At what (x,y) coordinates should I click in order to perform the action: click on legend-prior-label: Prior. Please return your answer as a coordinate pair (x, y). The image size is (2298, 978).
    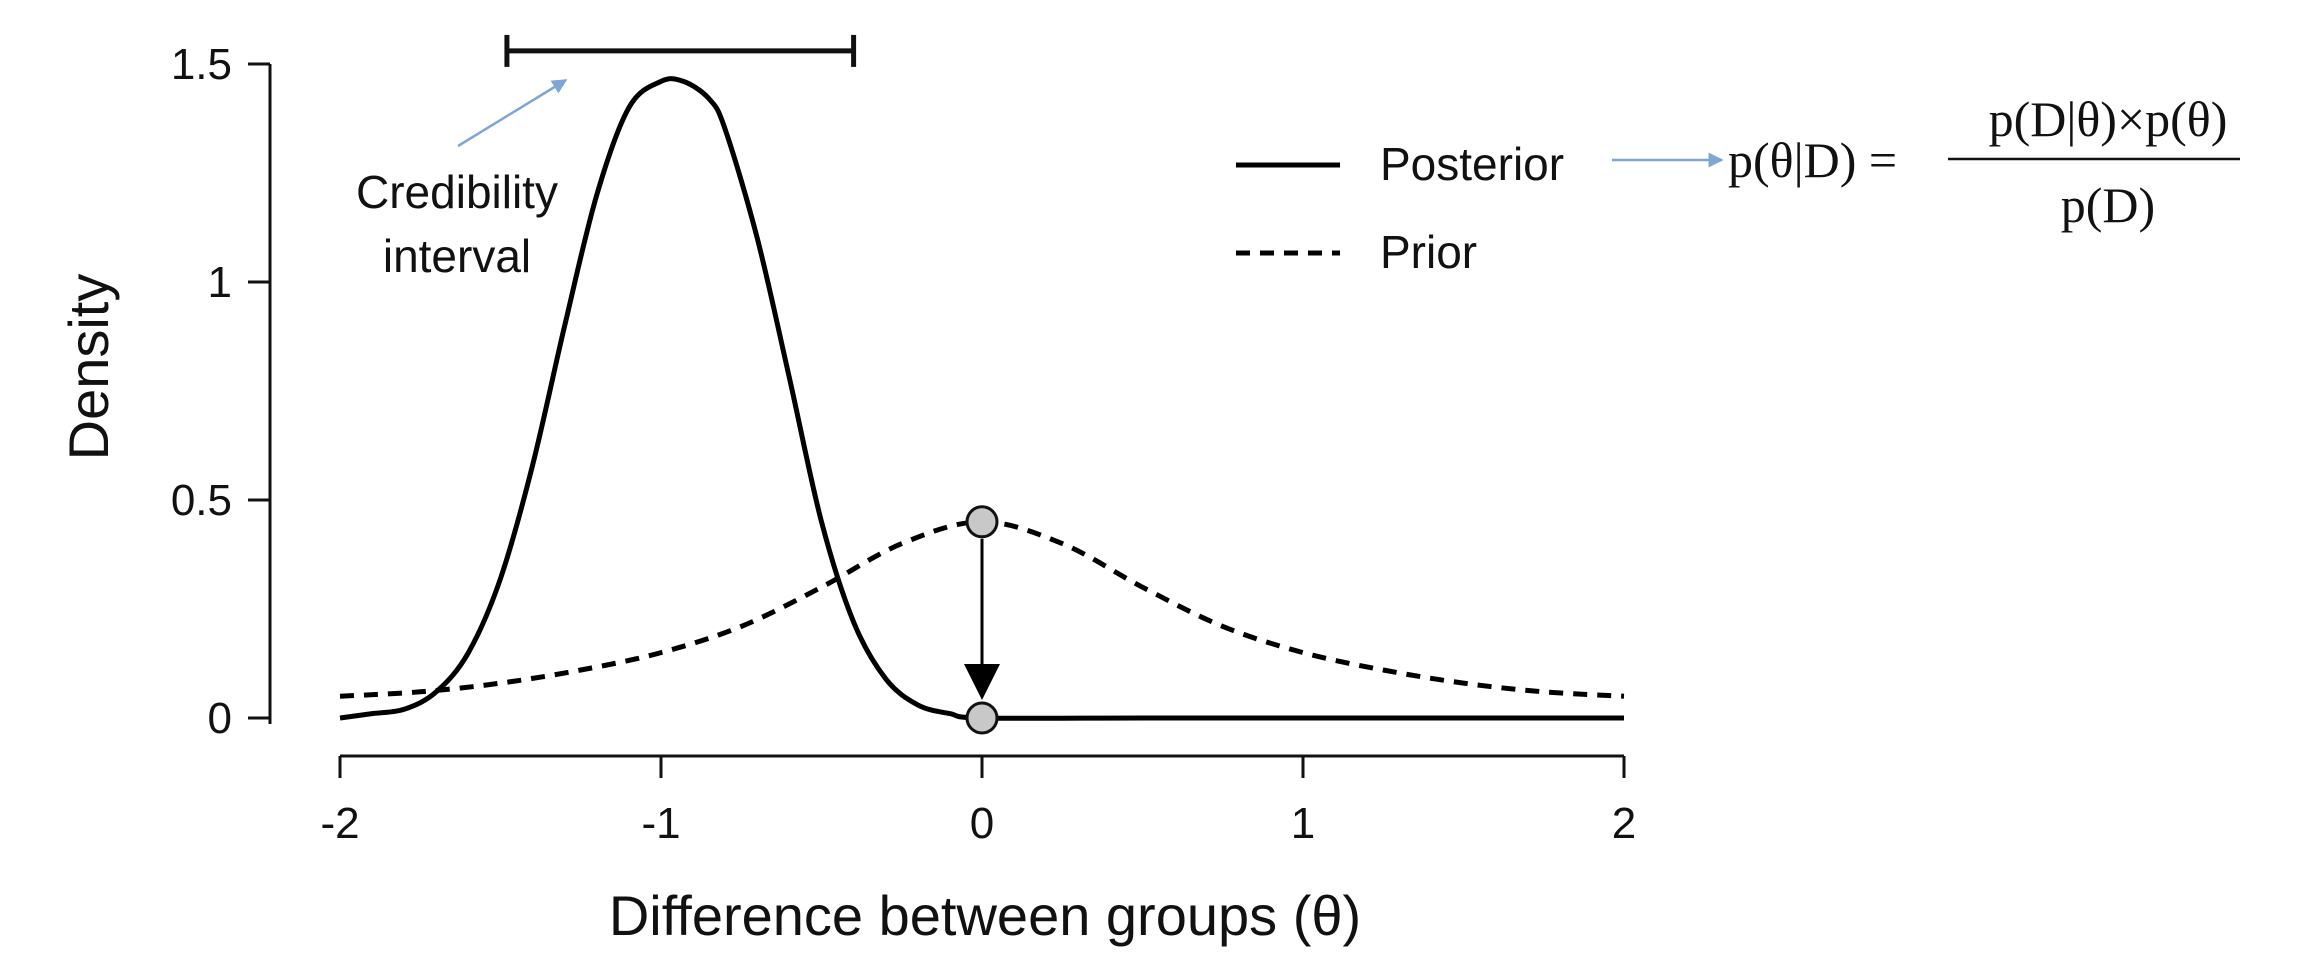
    Looking at the image, I should click on (1428, 252).